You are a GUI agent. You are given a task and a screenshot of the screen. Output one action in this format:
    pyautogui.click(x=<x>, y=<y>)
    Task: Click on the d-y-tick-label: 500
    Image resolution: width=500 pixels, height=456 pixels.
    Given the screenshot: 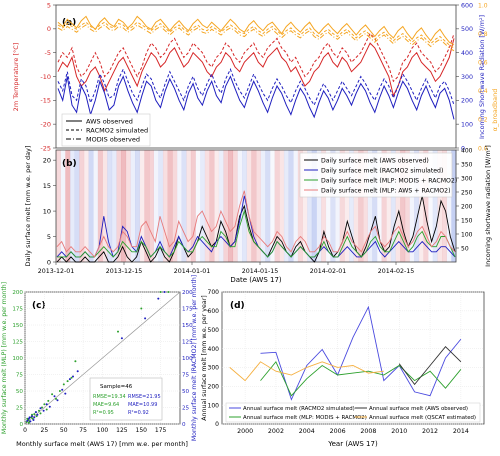 What is the action you would take?
    pyautogui.click(x=214, y=330)
    